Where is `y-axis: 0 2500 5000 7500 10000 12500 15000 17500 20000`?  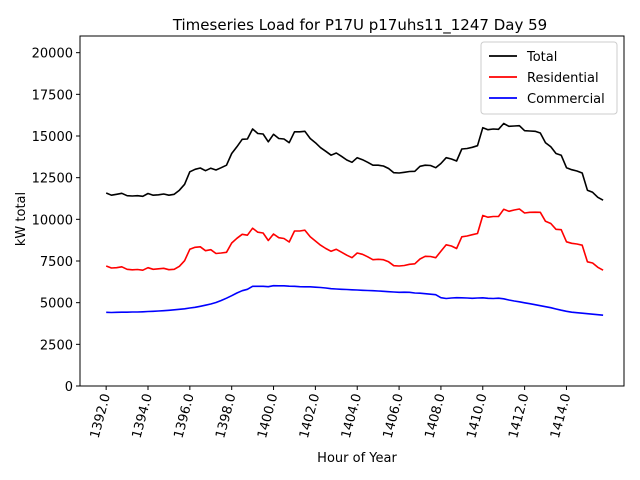 y-axis: 0 2500 5000 7500 10000 12500 15000 17500 20000 is located at coordinates (56, 221).